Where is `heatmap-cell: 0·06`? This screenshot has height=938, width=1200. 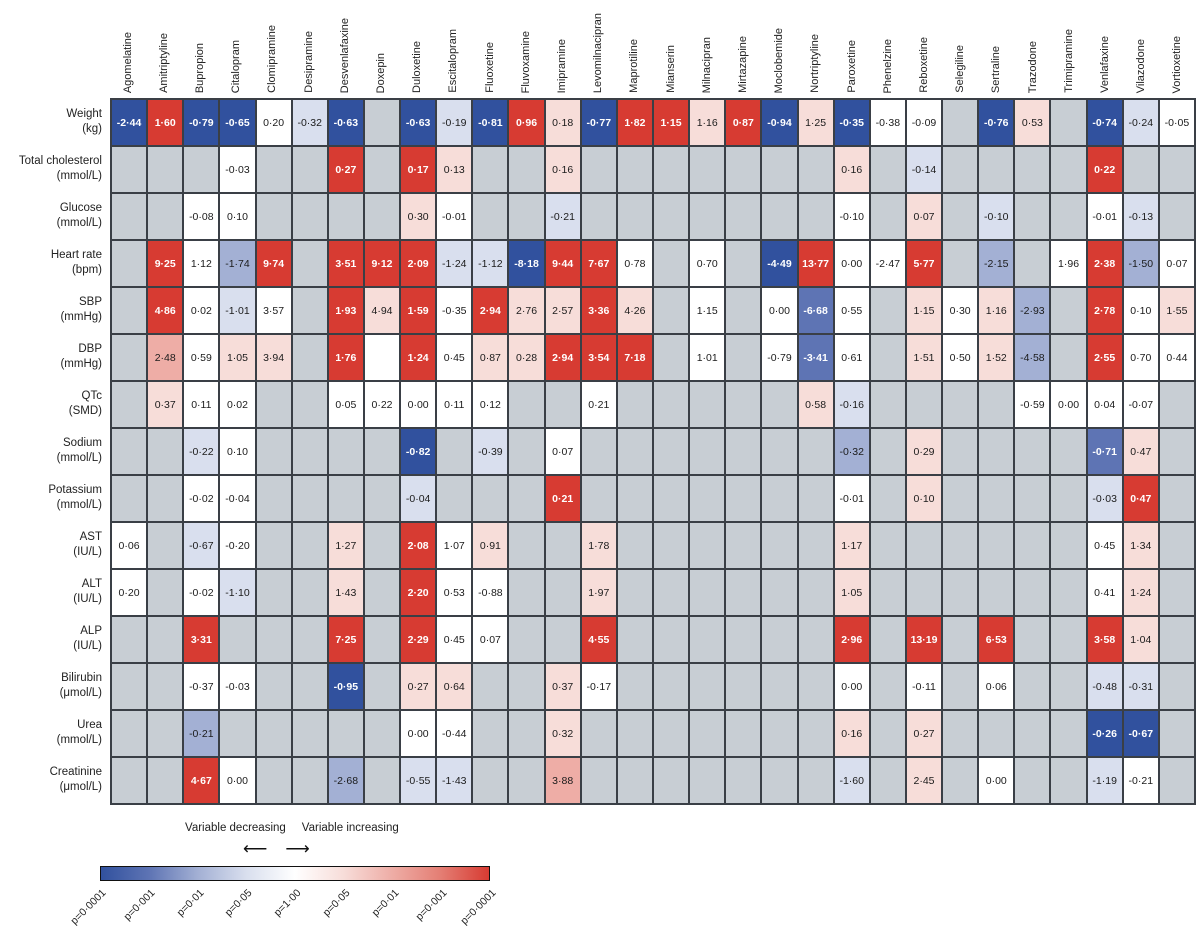
heatmap-cell: 0·06 is located at coordinates (996, 686).